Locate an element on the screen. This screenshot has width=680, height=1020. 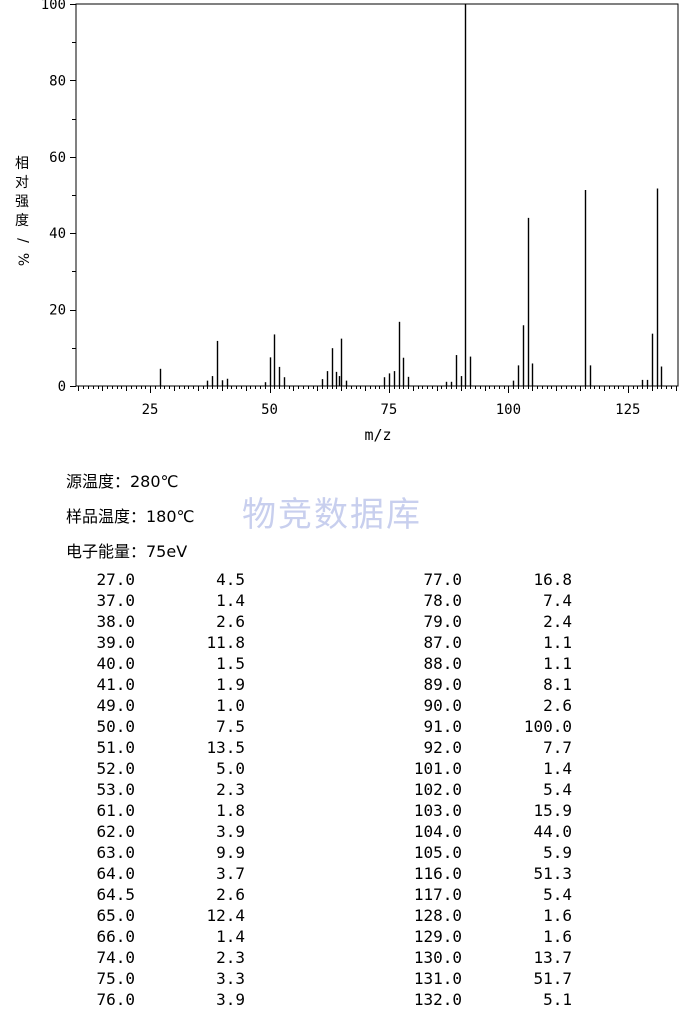
intensity-value: 100.0 is located at coordinates (547, 726).